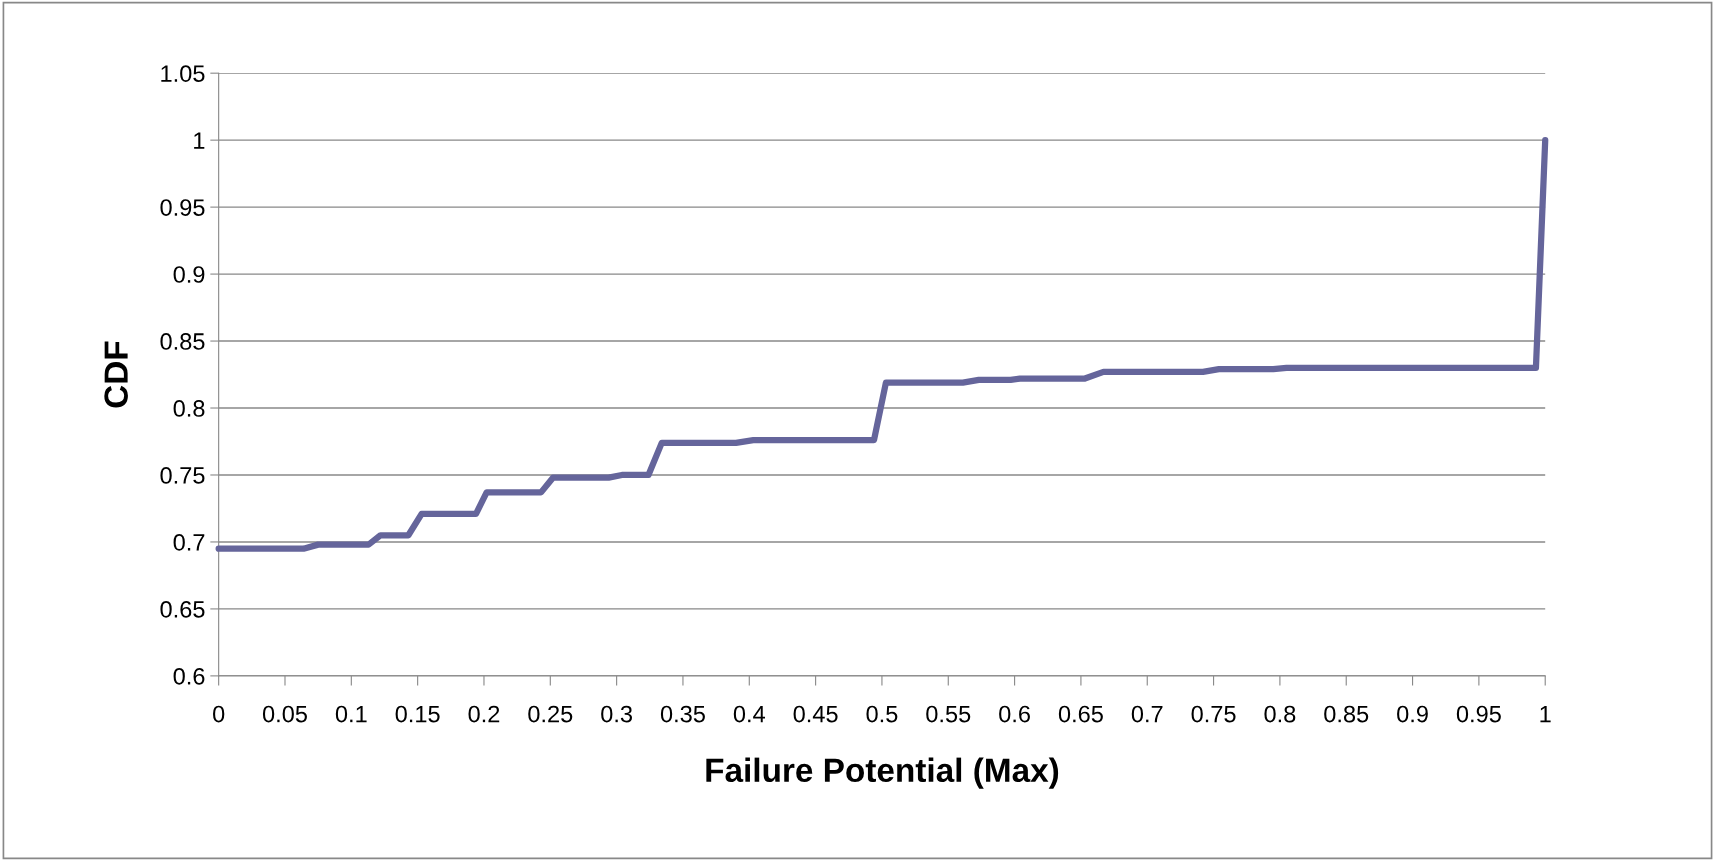  I want to click on y-tick-label: 0.85, so click(182, 341).